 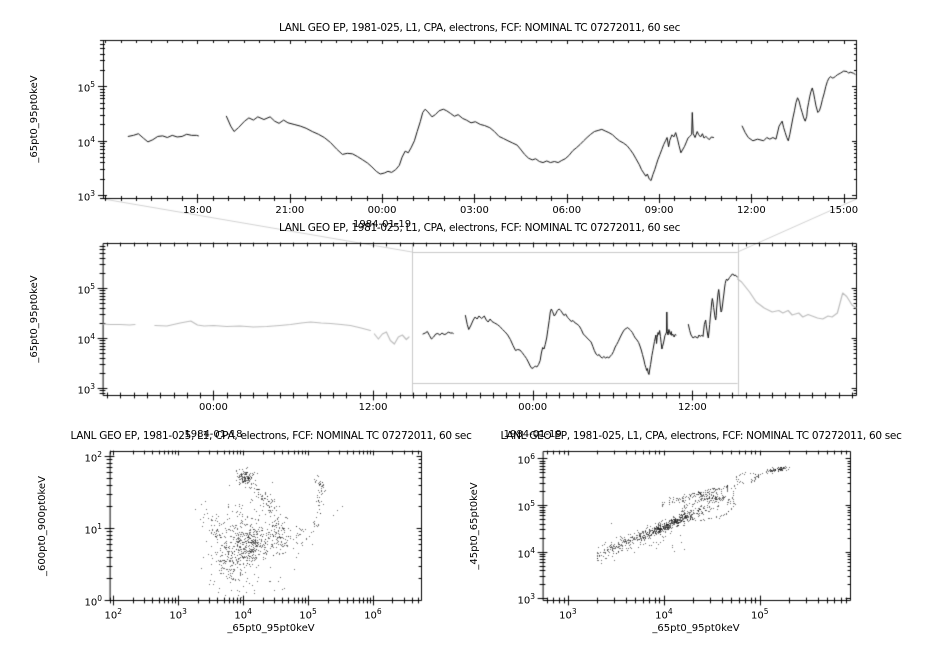 I want to click on scatter-left-y-axis-label: _600pt0_900pt0keV, so click(x=42, y=526).